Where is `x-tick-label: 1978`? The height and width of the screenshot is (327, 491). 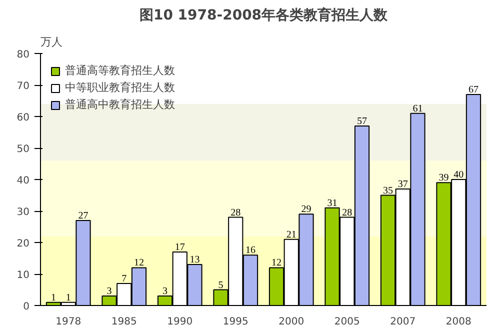
x-tick-label: 1978 is located at coordinates (69, 321).